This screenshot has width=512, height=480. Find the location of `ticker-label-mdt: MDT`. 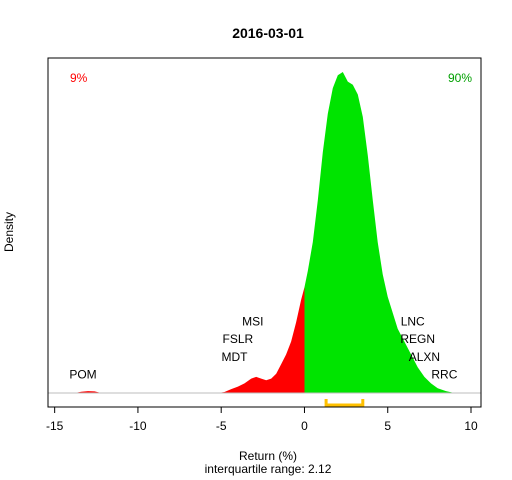

ticker-label-mdt: MDT is located at coordinates (235, 357).